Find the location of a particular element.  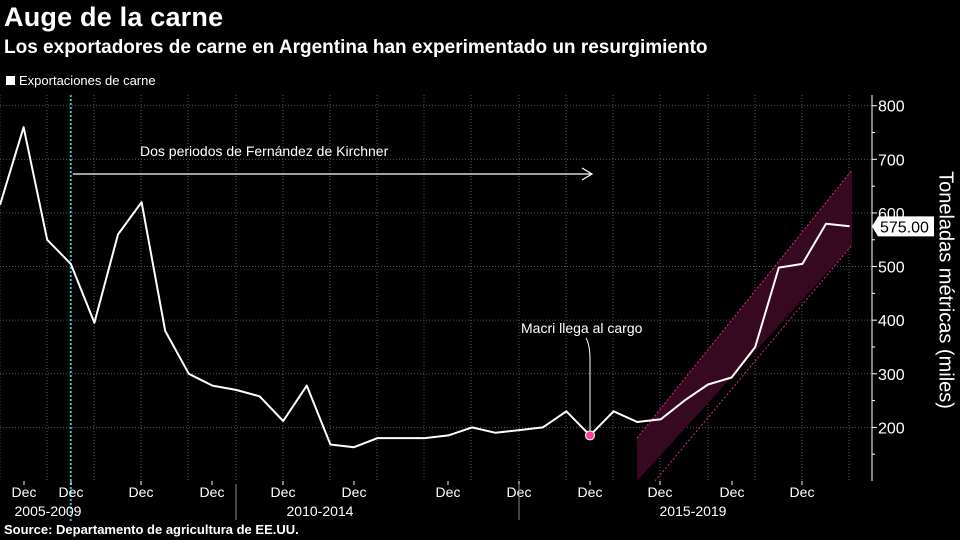

y-tick-label: 400 is located at coordinates (891, 321).